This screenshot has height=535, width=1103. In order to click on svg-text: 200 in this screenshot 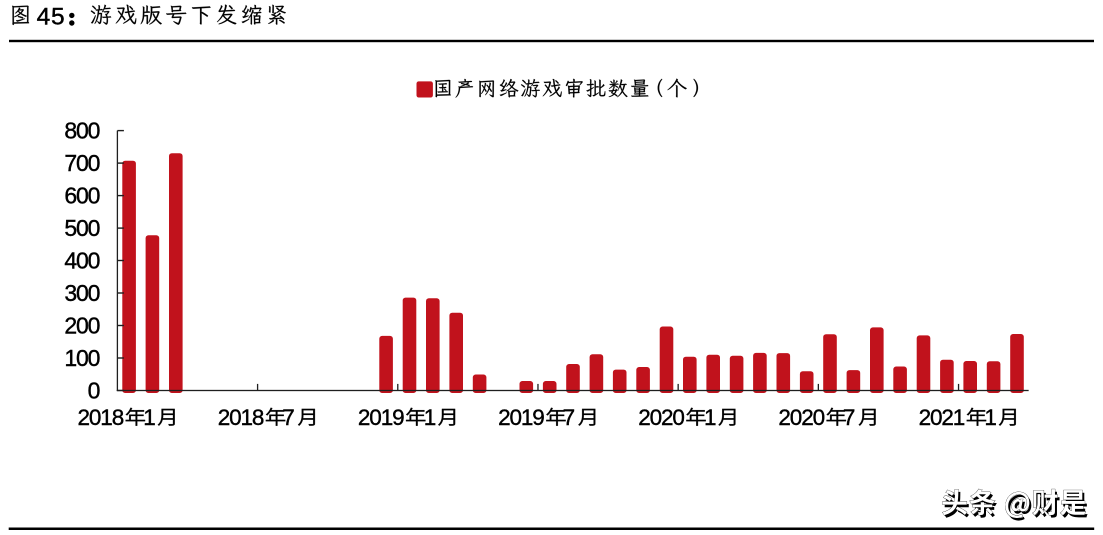, I will do `click(81, 325)`.